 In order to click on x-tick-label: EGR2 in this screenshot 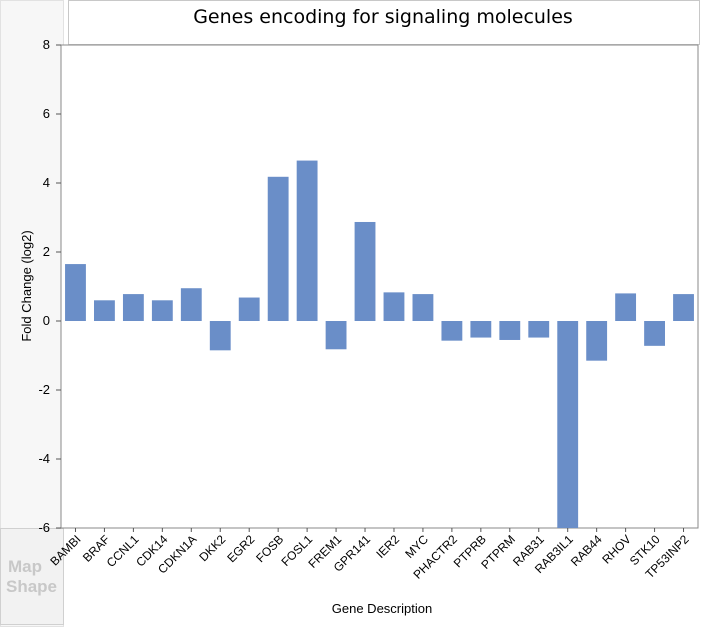, I will do `click(240, 548)`.